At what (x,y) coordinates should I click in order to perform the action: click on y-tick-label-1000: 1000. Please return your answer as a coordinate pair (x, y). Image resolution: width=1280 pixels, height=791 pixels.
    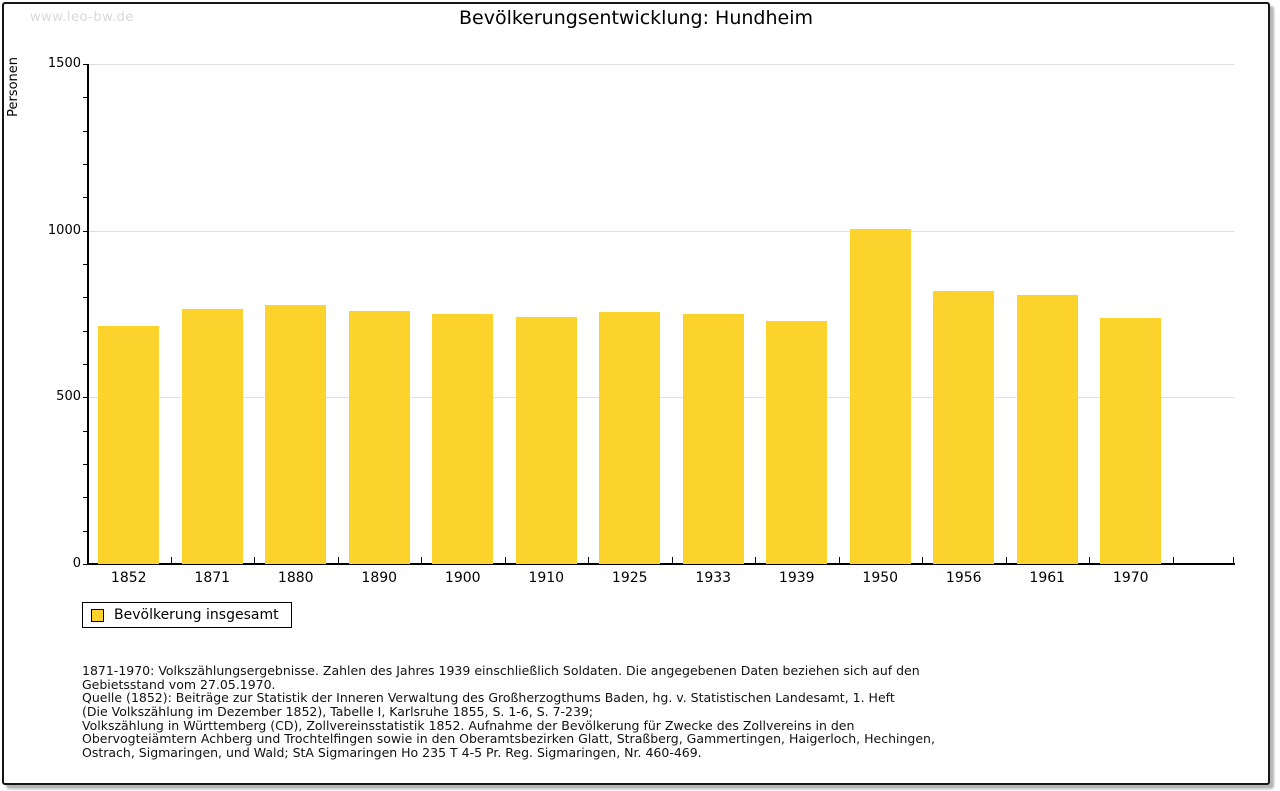
    Looking at the image, I should click on (64, 230).